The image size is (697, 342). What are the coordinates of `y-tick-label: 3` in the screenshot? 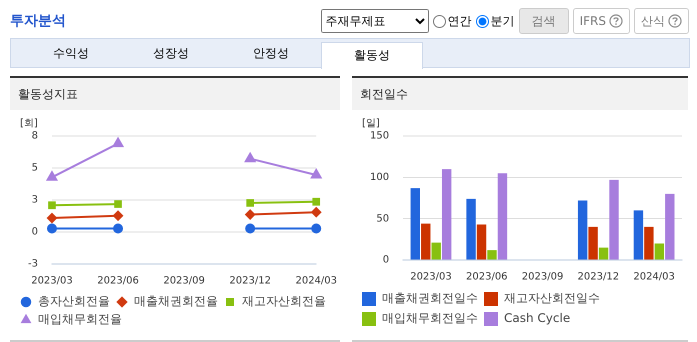 It's located at (35, 200).